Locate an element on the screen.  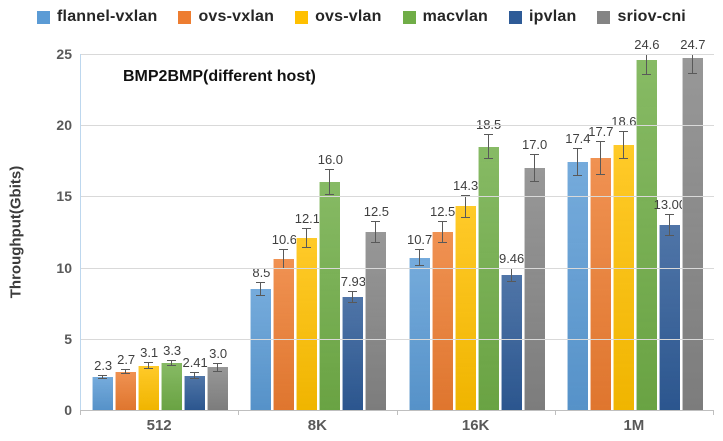
bar-value-label: 2.3 is located at coordinates (103, 366).